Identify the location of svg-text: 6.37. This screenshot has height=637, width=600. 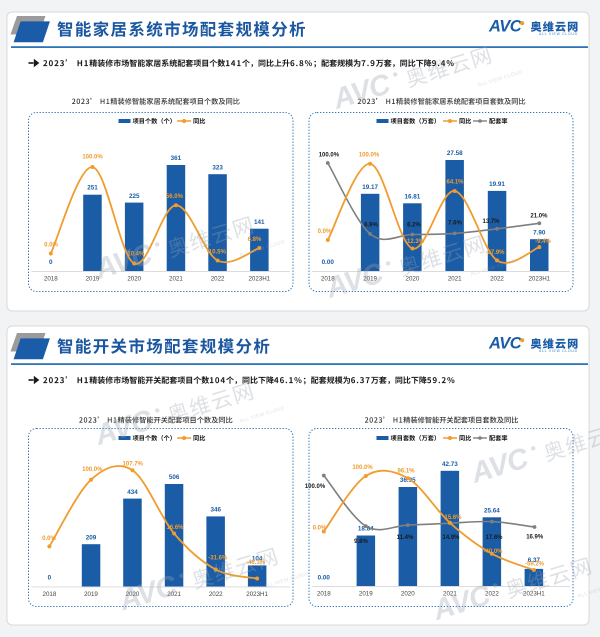
(534, 560).